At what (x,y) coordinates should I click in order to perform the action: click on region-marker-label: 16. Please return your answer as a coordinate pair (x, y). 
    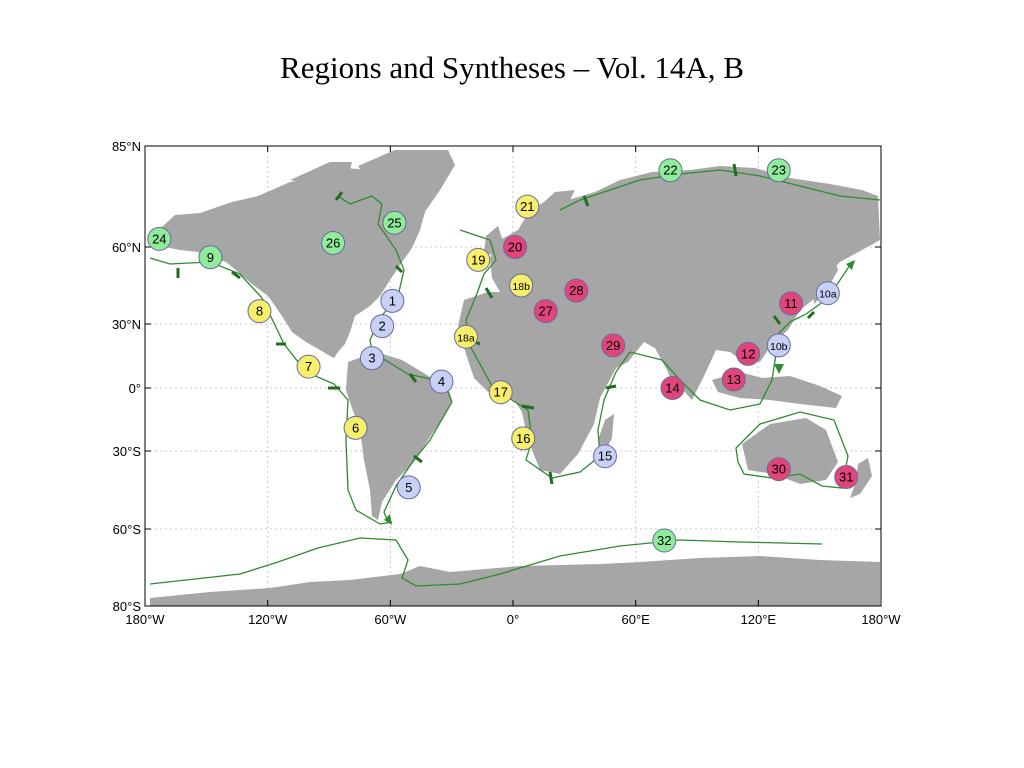
    Looking at the image, I should click on (523, 438).